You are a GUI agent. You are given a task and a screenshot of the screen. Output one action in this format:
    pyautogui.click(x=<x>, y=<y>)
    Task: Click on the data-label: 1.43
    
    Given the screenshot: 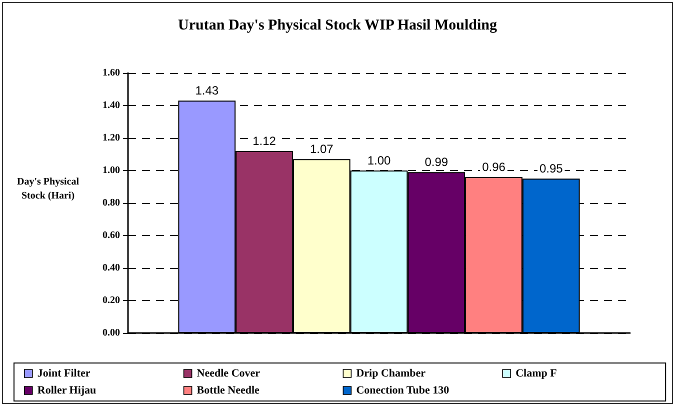 What is the action you would take?
    pyautogui.click(x=207, y=91)
    